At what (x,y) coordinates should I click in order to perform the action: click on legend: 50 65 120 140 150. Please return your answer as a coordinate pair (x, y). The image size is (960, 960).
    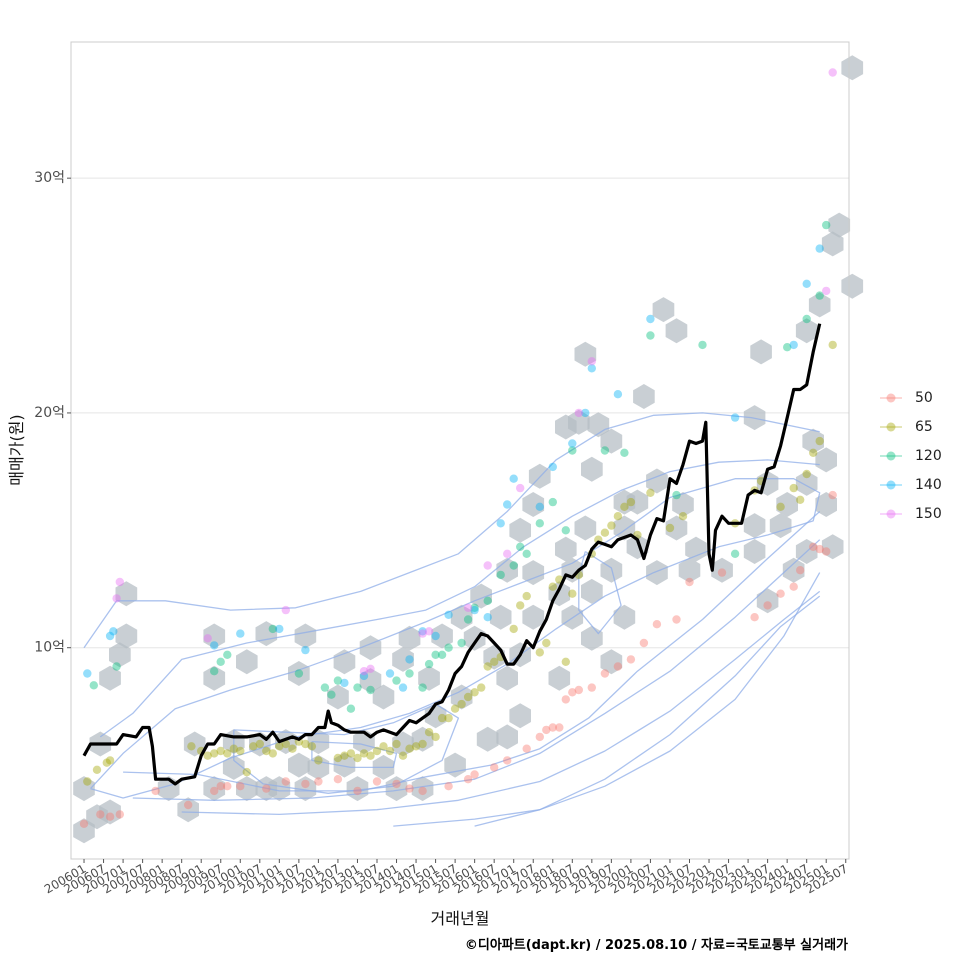
    Looking at the image, I should click on (911, 456).